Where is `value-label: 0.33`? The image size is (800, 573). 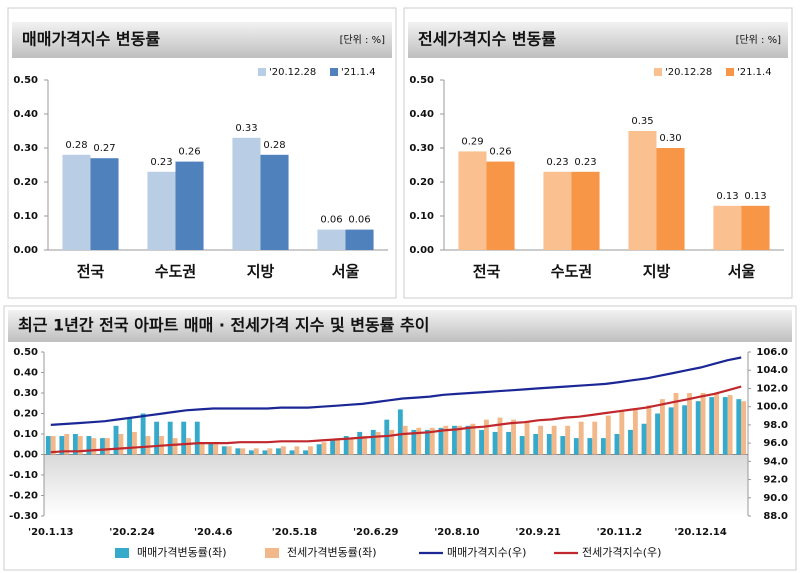
value-label: 0.33 is located at coordinates (246, 128).